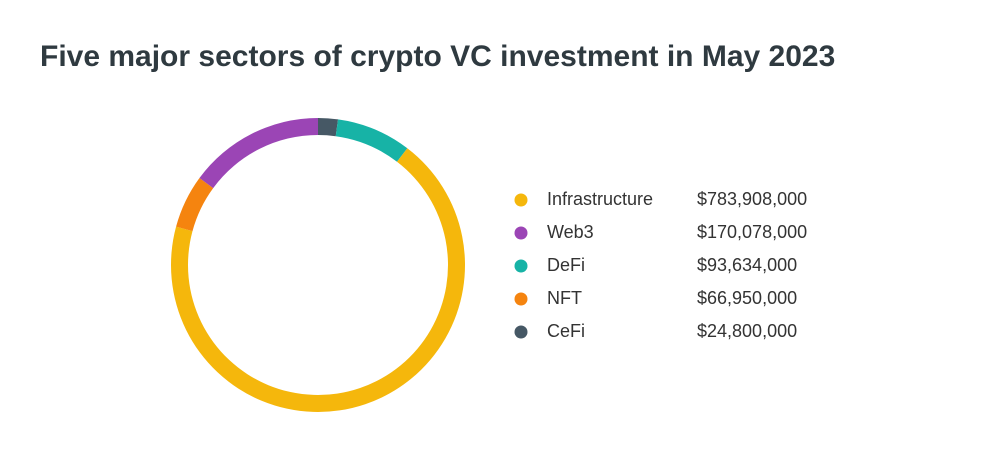  What do you see at coordinates (747, 298) in the screenshot?
I see `legend-value: $66,950,000` at bounding box center [747, 298].